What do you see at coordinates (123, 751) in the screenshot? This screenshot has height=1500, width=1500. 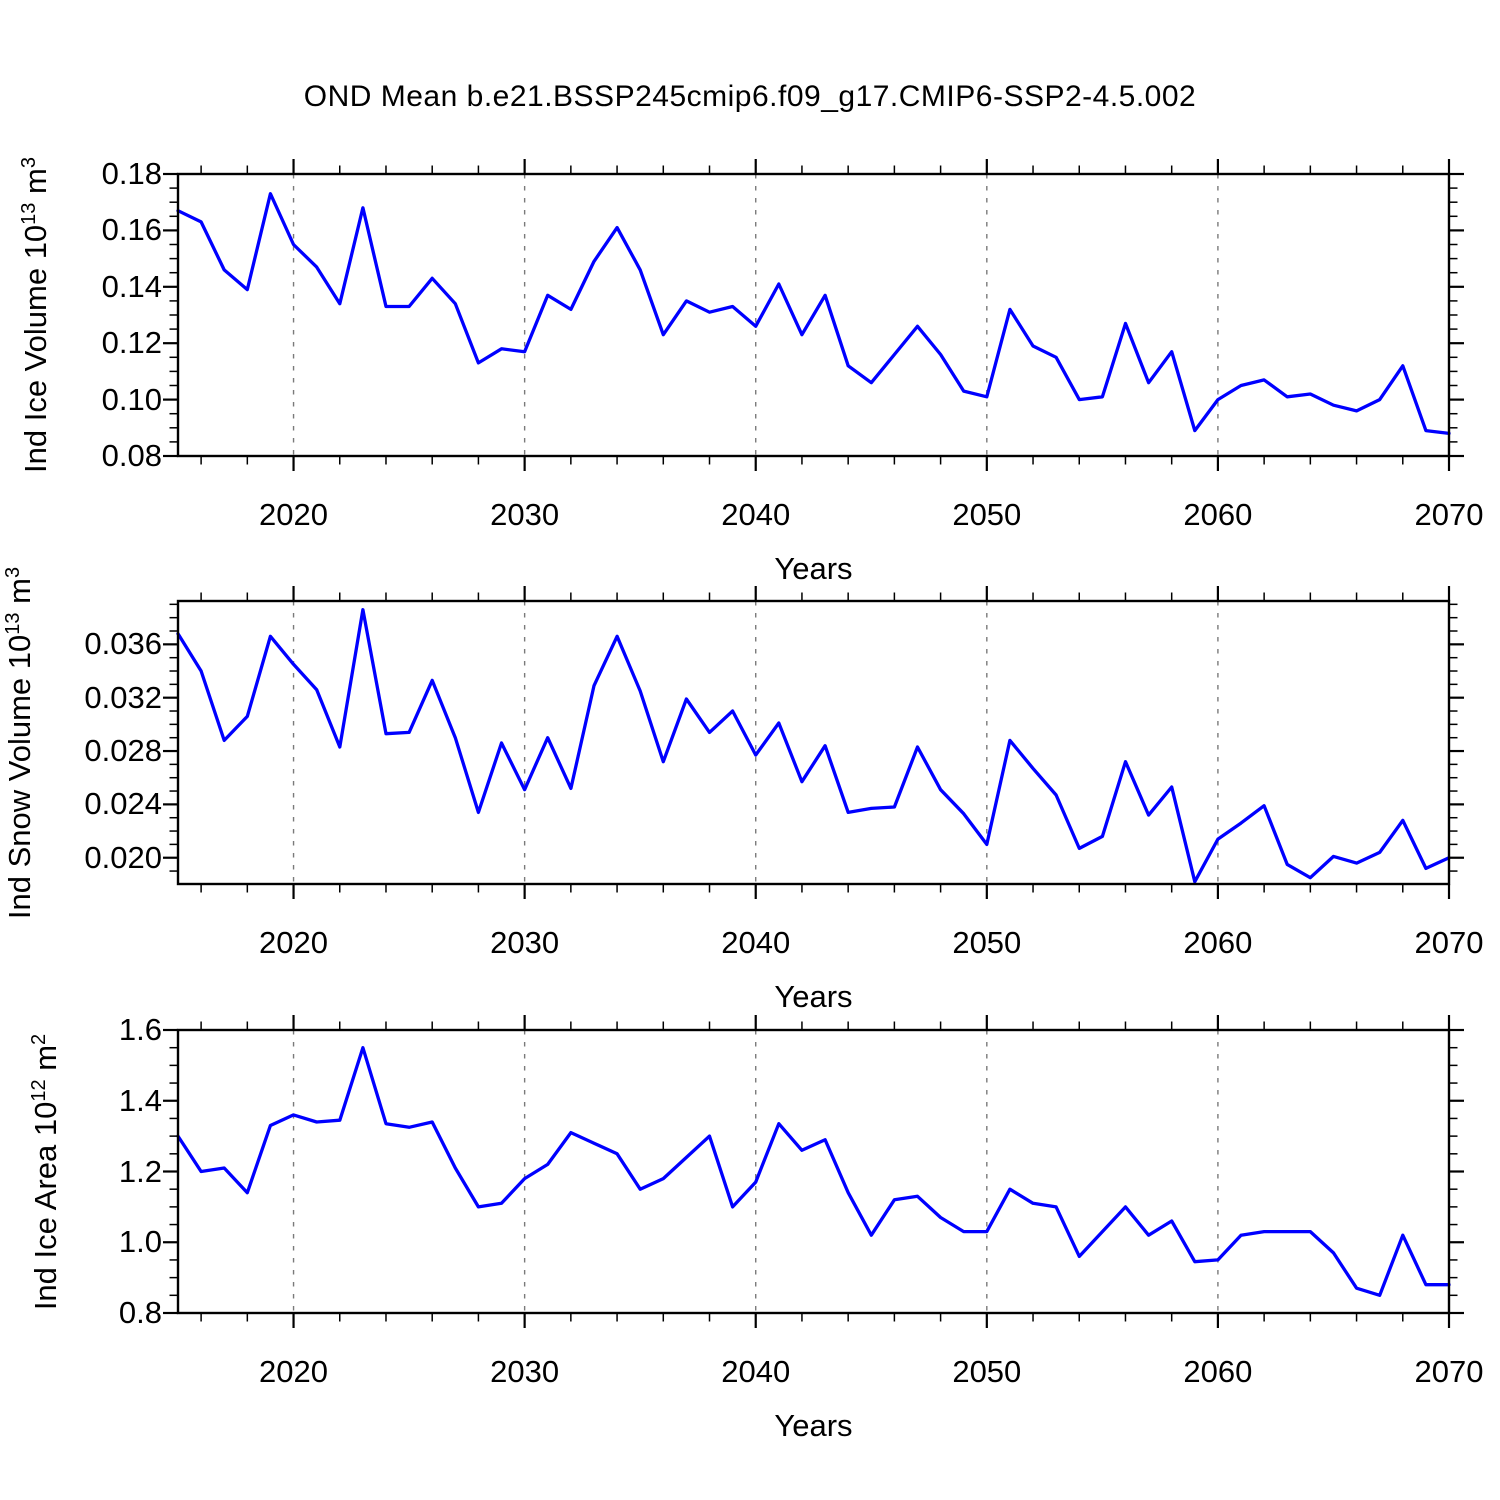 I see `y-tick-label: 0.028` at bounding box center [123, 751].